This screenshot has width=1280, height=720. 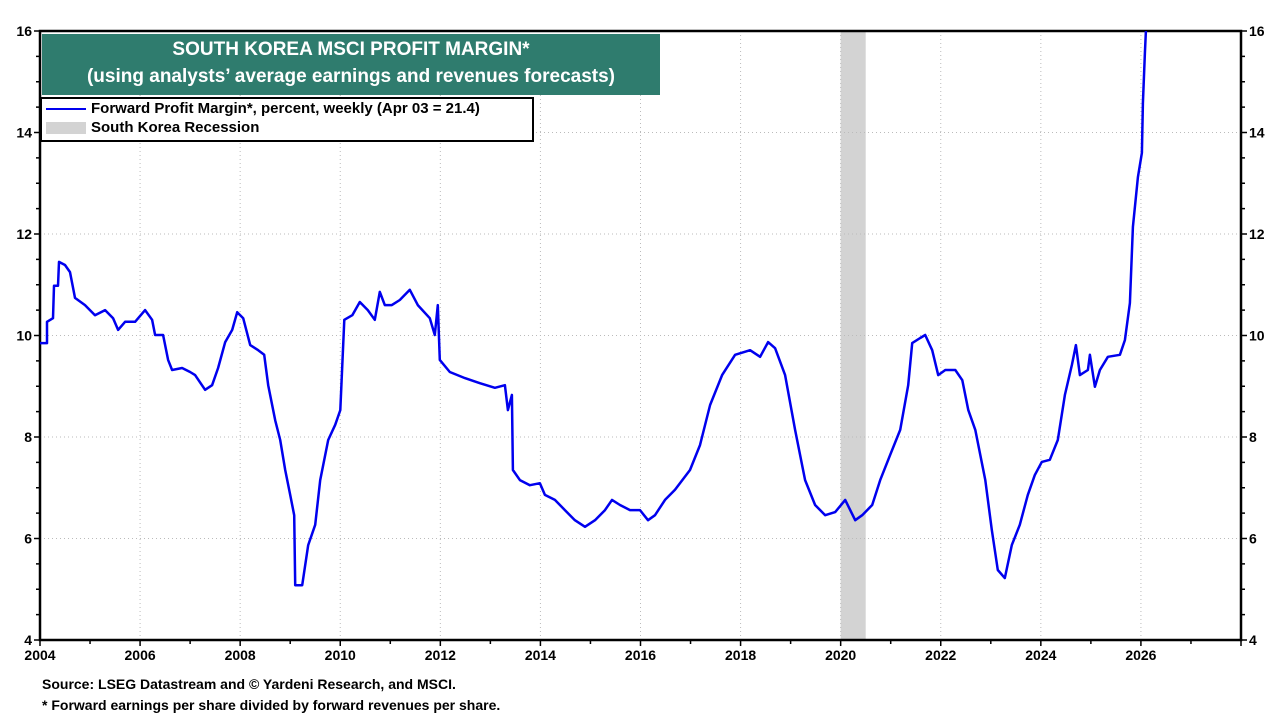 What do you see at coordinates (175, 127) in the screenshot?
I see `legend-recession-label: South Korea Recession` at bounding box center [175, 127].